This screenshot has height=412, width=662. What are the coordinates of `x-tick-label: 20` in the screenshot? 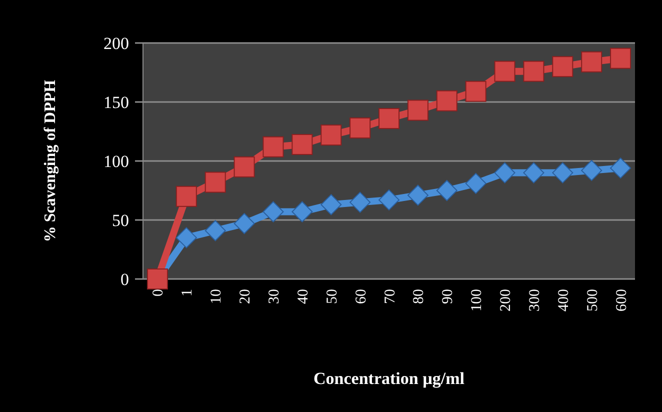 It's located at (246, 296).